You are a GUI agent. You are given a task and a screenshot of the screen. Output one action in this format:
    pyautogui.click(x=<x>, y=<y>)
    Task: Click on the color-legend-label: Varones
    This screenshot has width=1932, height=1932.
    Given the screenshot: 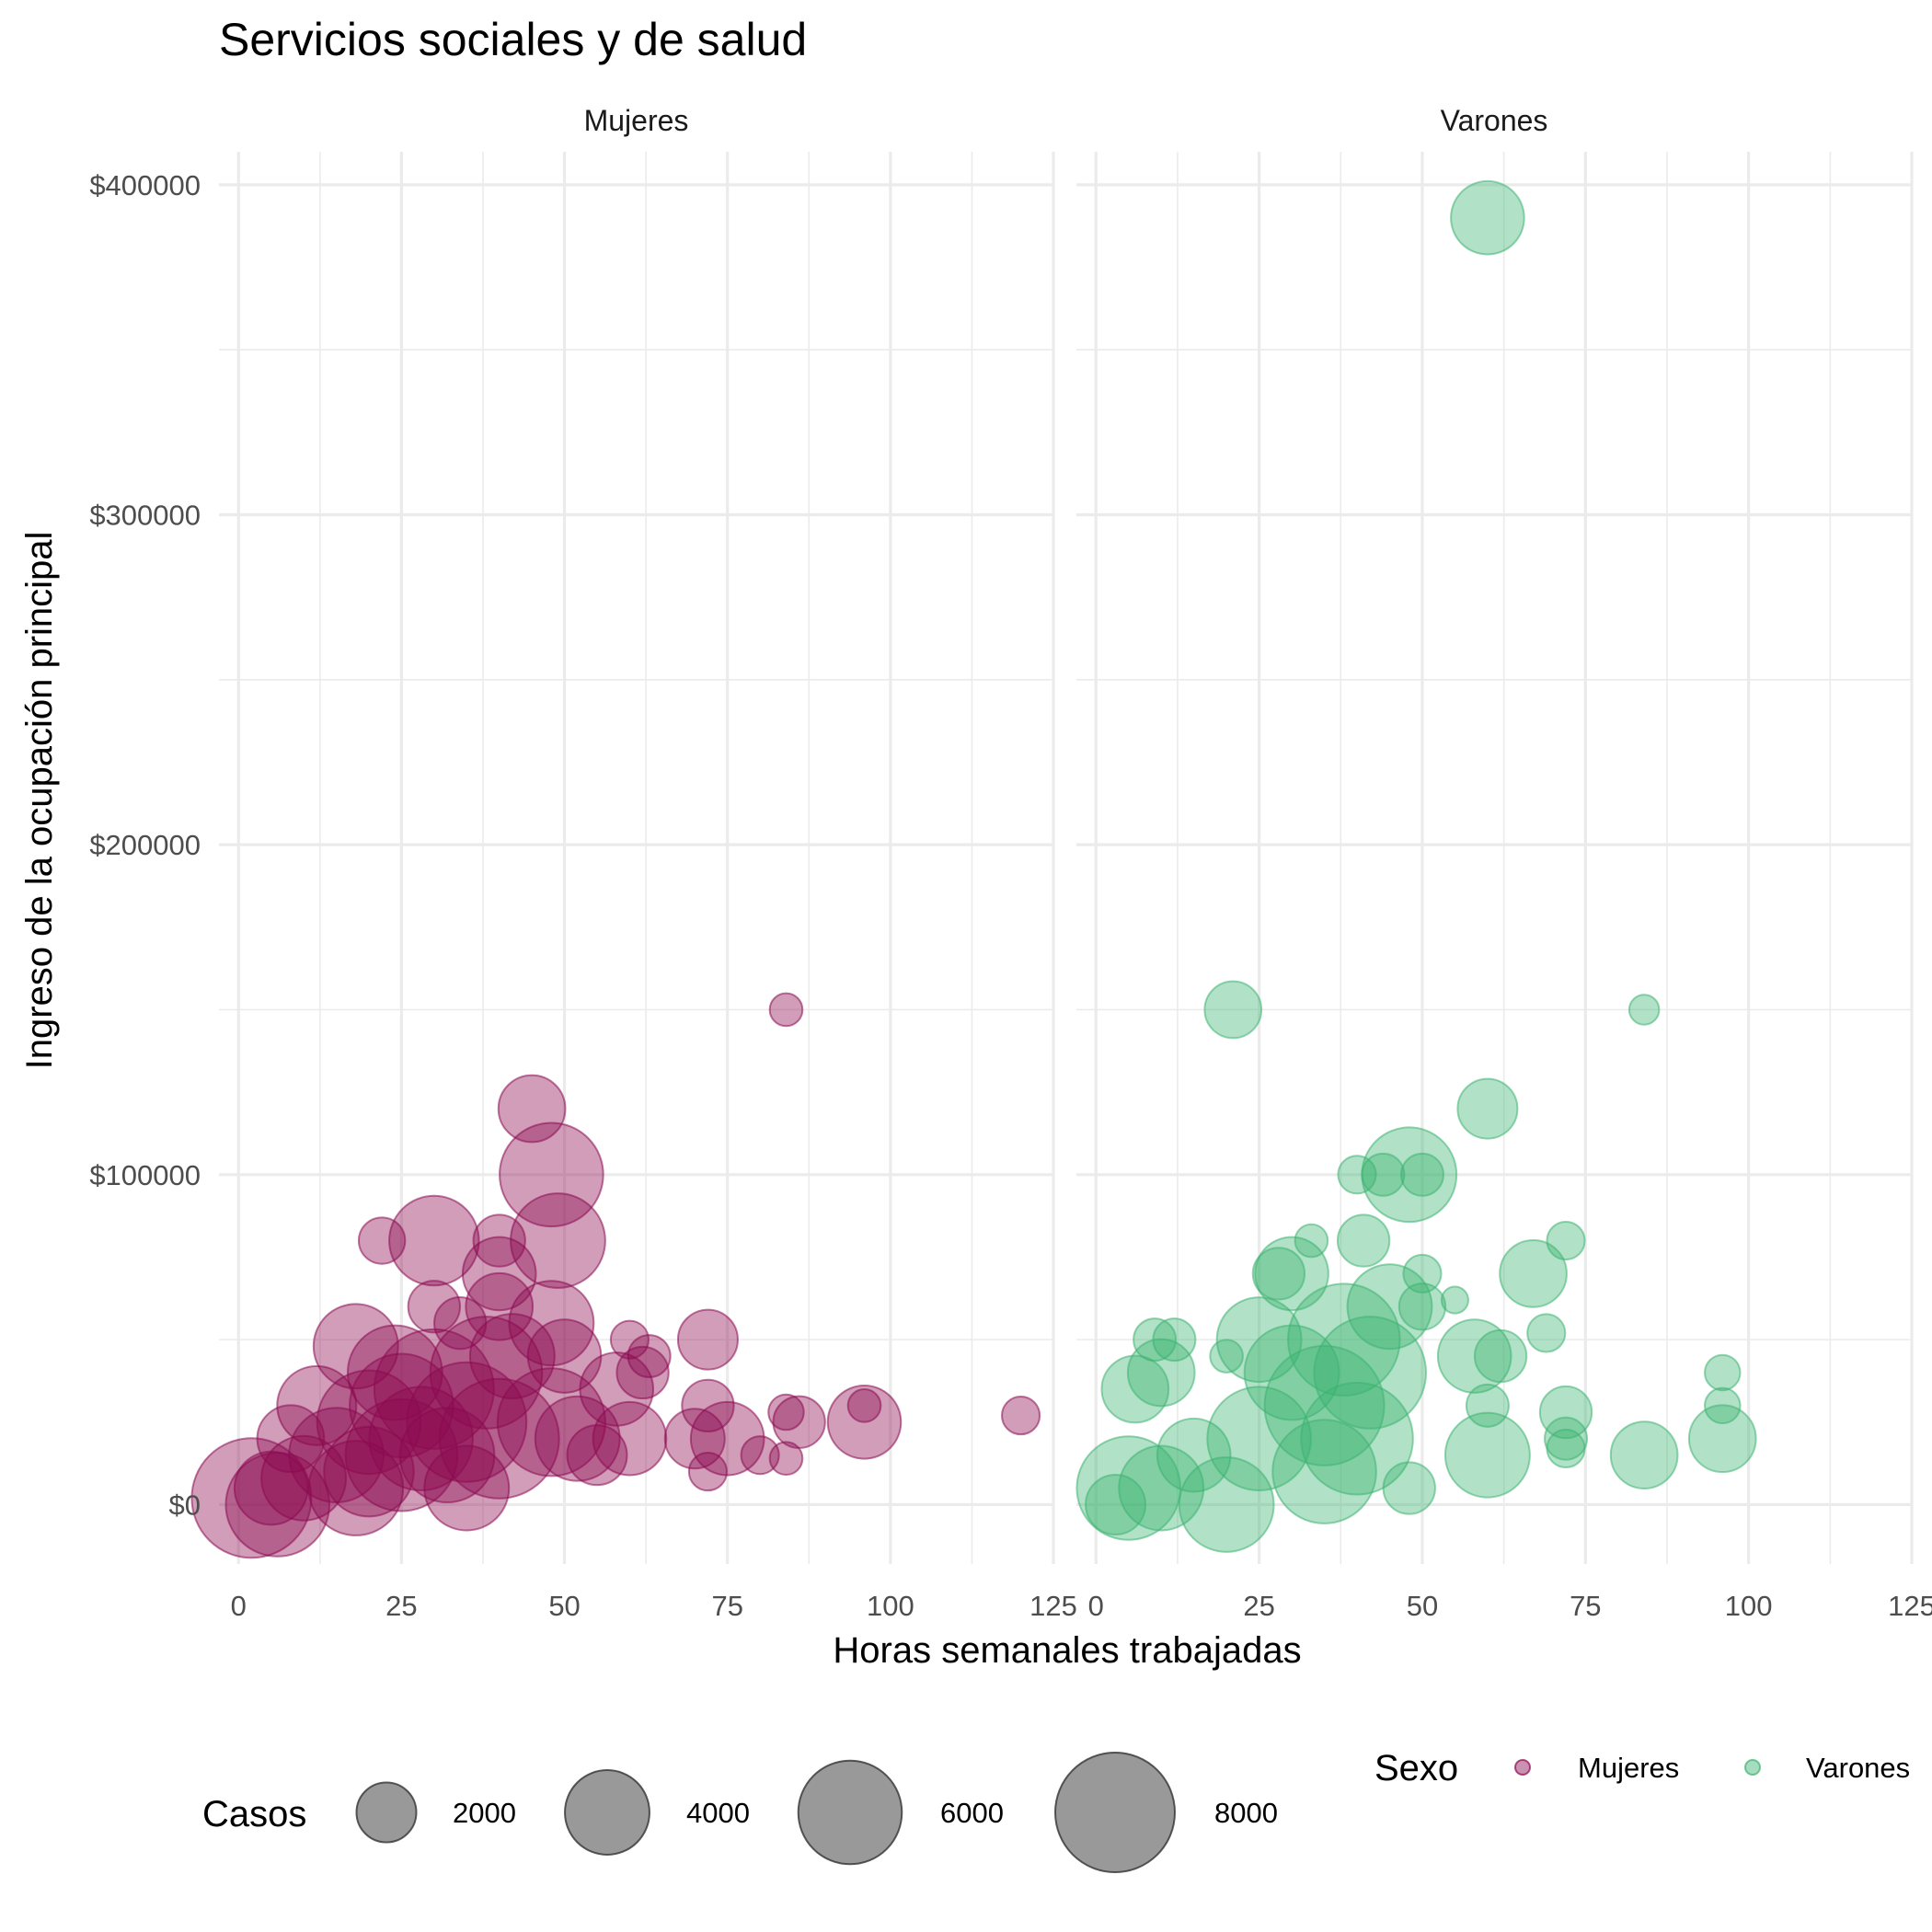 What is the action you would take?
    pyautogui.click(x=1858, y=1768)
    